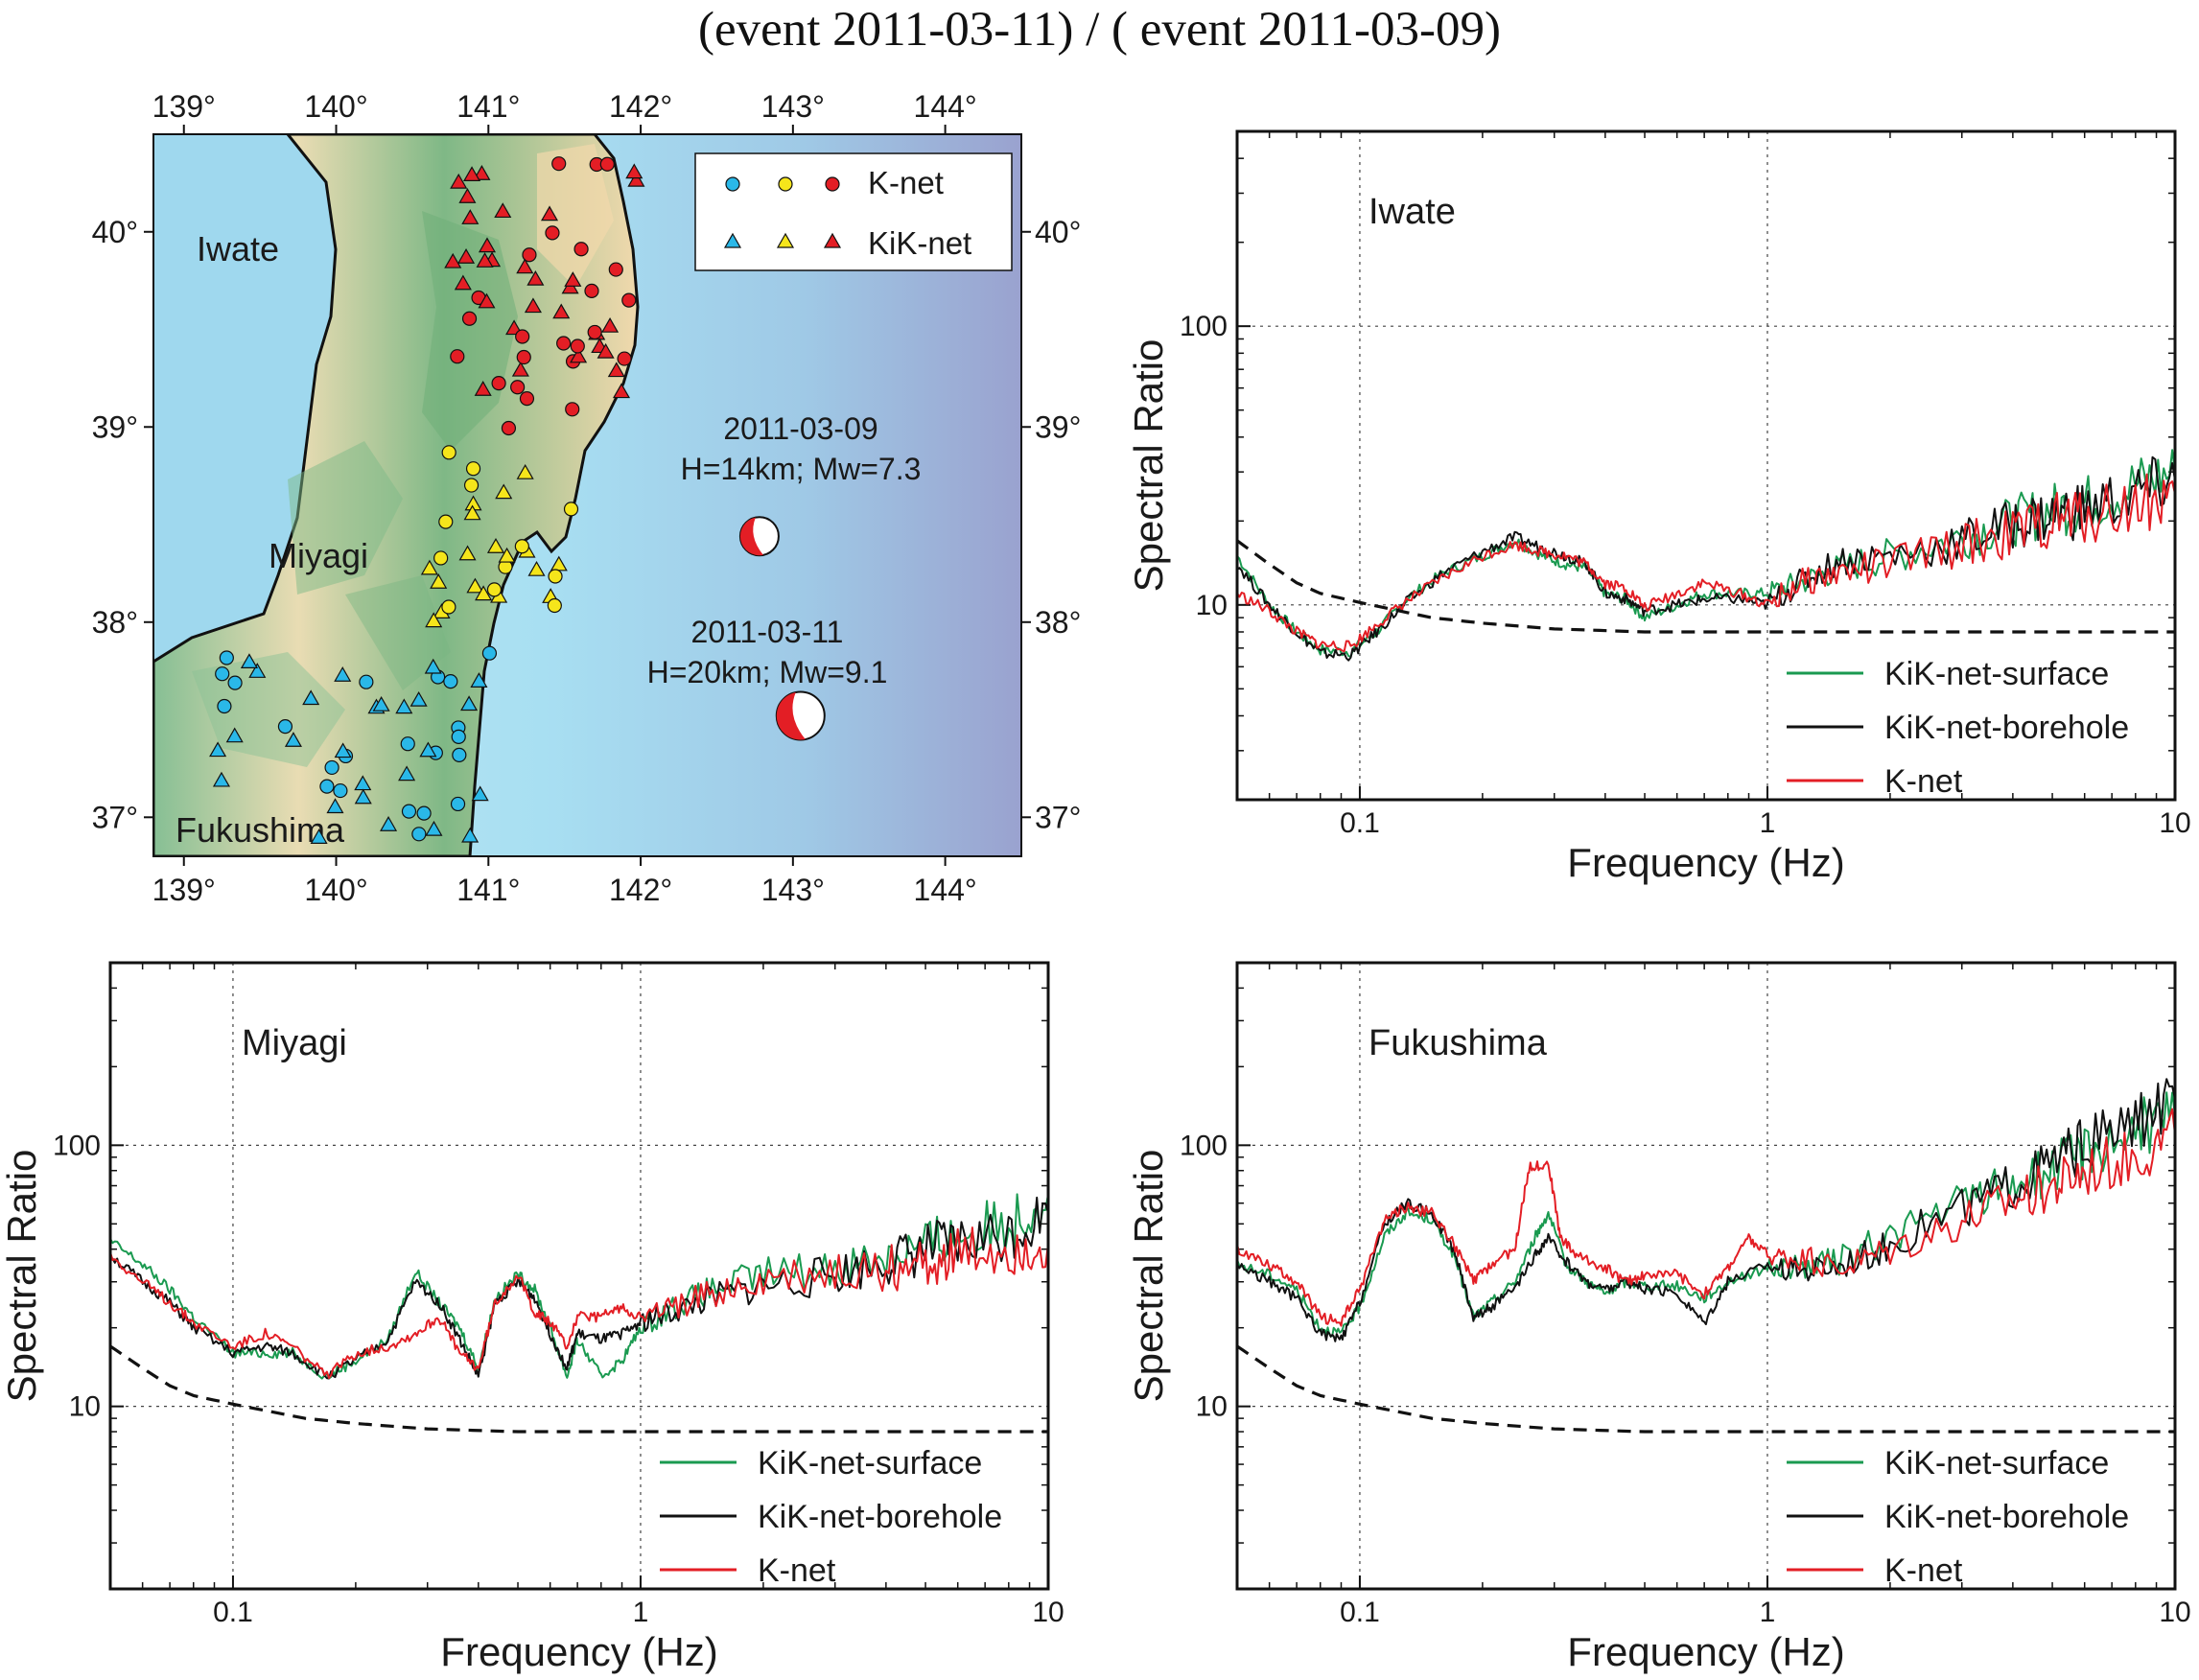  Describe the element at coordinates (488, 106) in the screenshot. I see `lon-tick-label-top: 141°` at that location.